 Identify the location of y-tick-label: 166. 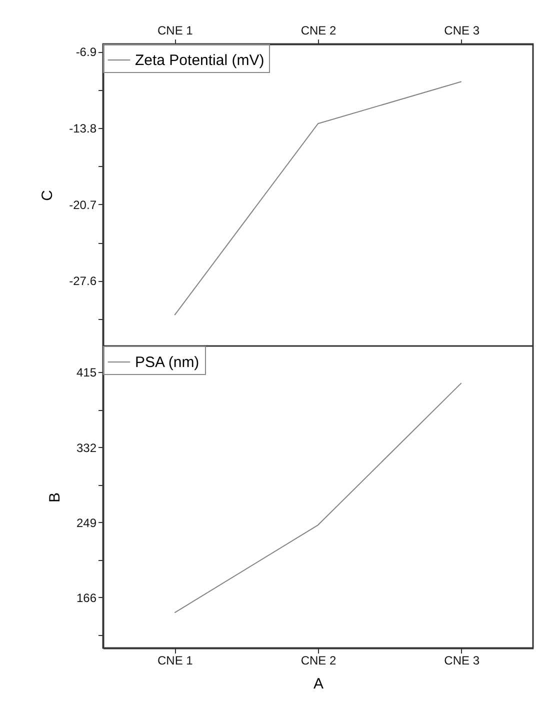
(86, 597).